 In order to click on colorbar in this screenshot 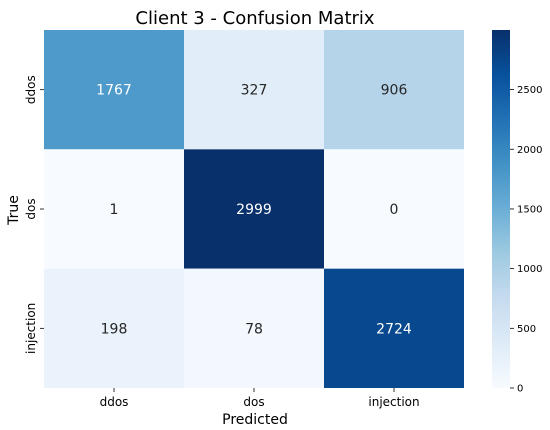, I will do `click(501, 209)`.